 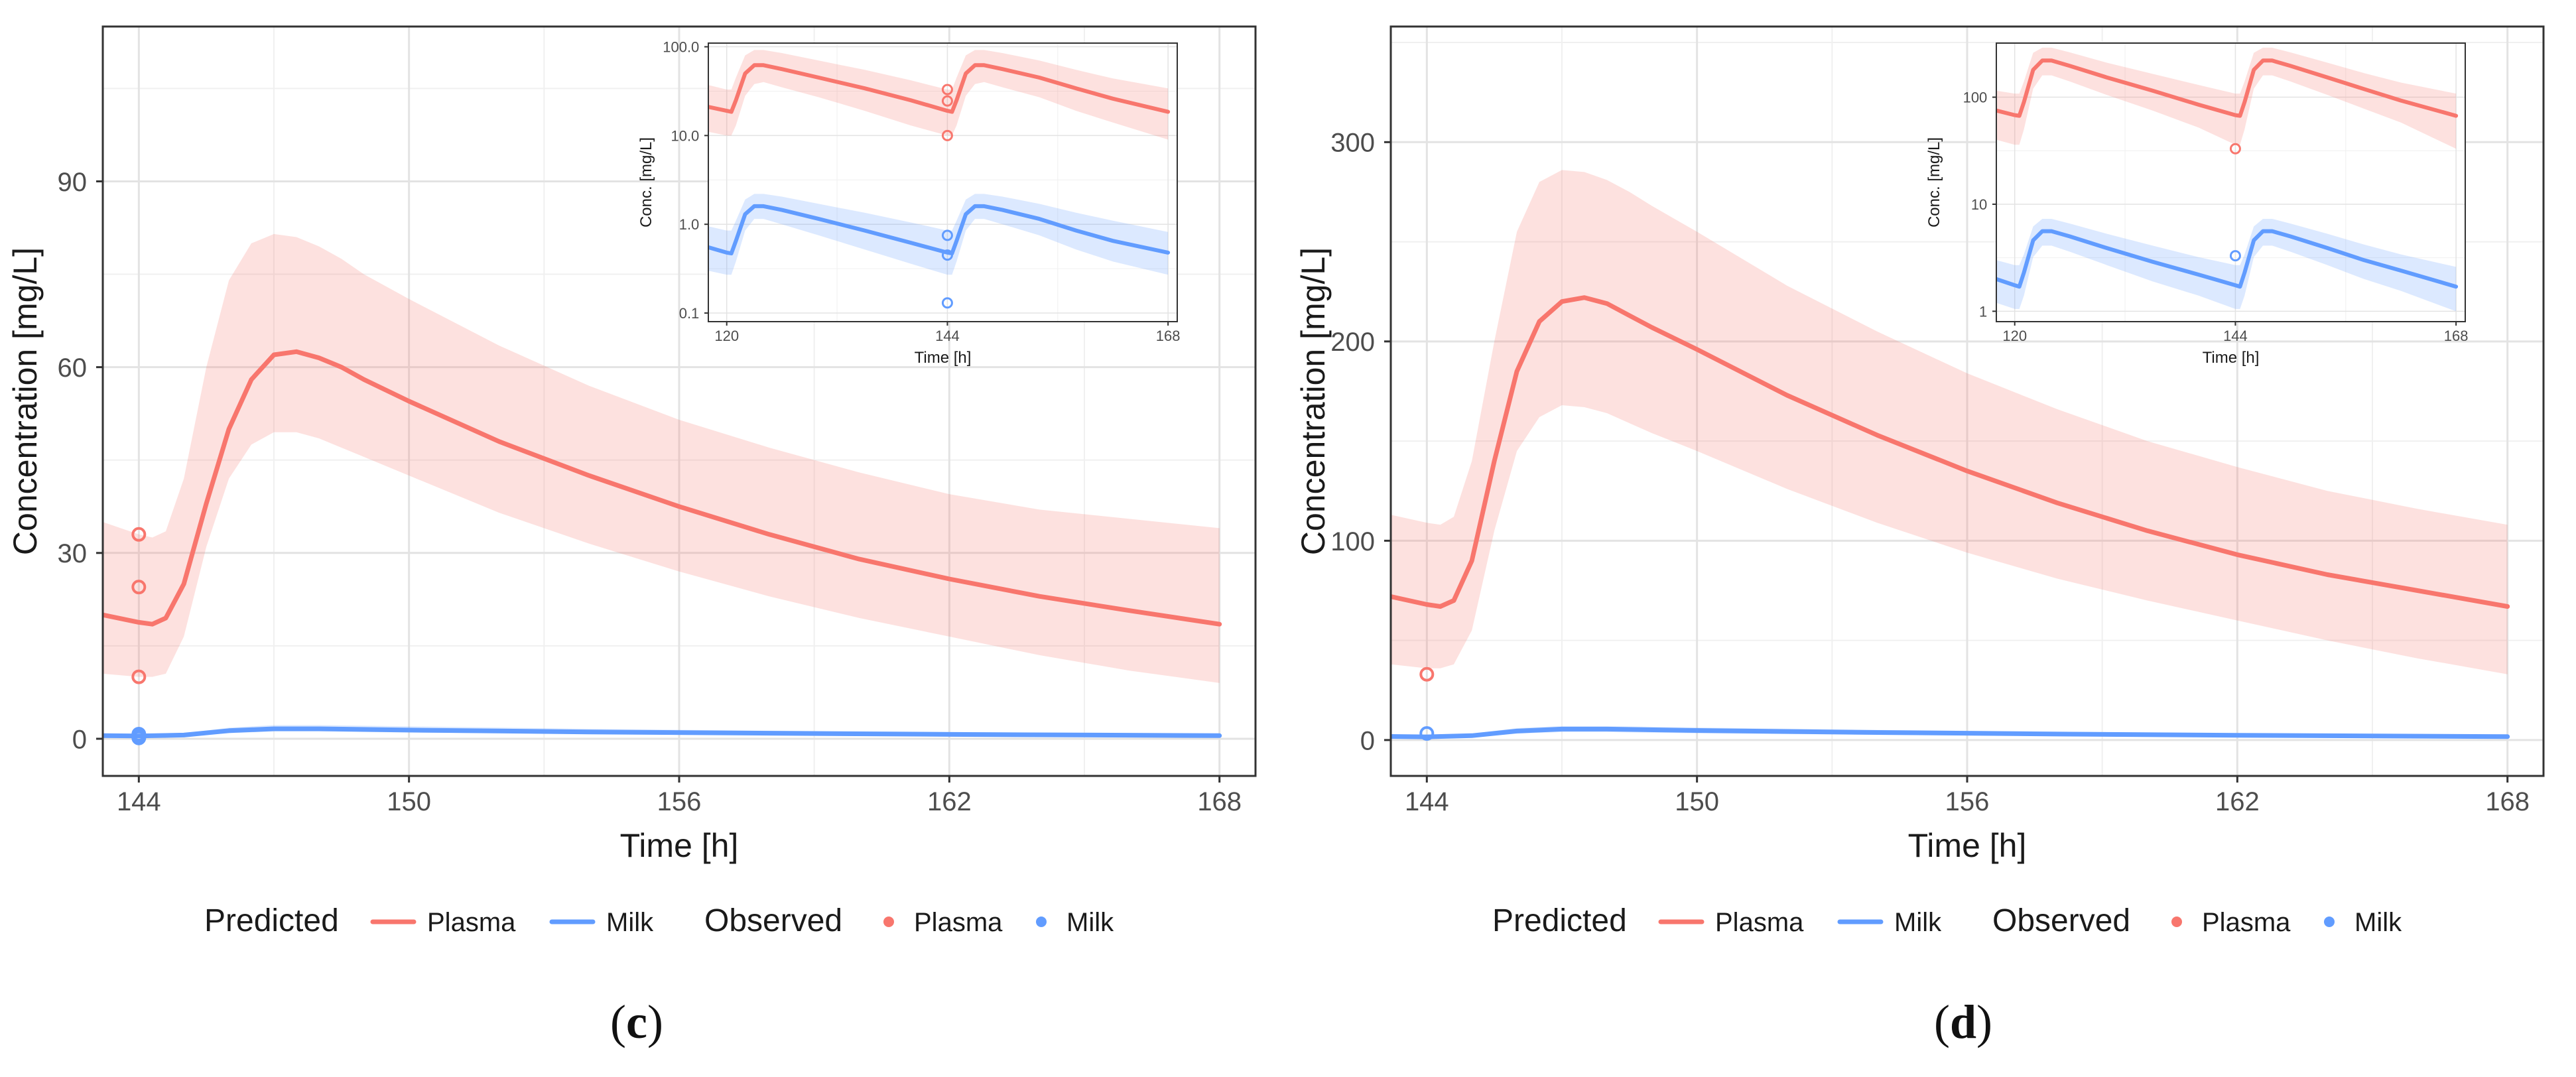 I want to click on panel-d-inset-milk-observed-point, so click(x=2235, y=256).